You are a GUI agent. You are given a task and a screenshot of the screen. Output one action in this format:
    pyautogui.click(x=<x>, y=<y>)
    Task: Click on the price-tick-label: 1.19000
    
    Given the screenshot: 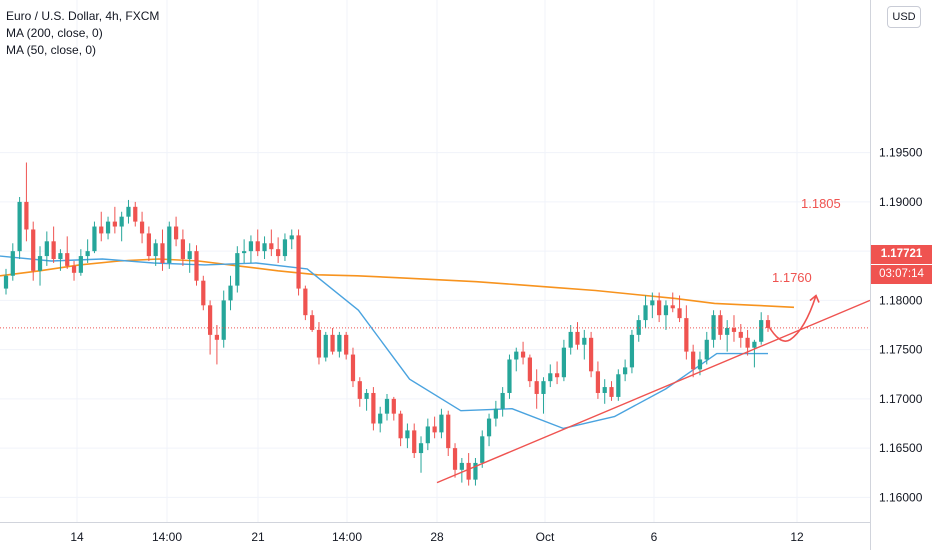 What is the action you would take?
    pyautogui.click(x=901, y=202)
    